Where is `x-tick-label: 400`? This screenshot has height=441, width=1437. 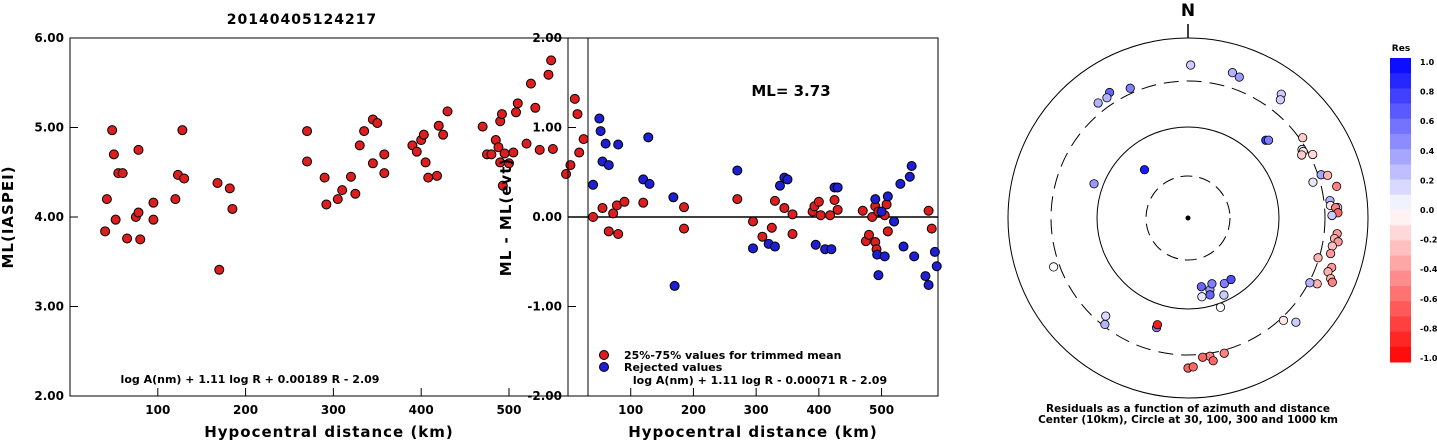 x-tick-label: 400 is located at coordinates (818, 410).